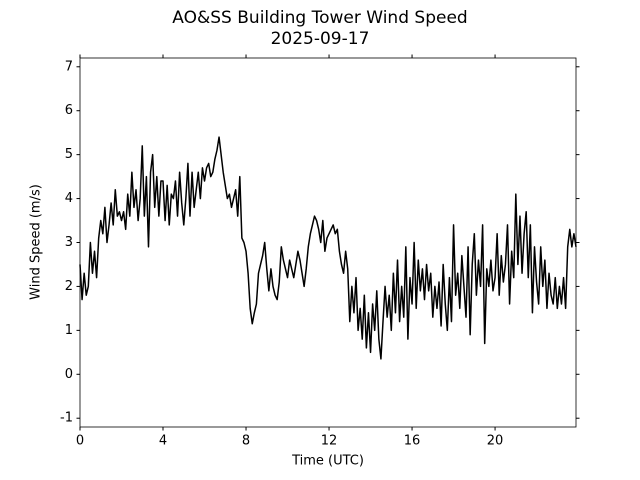  What do you see at coordinates (80, 441) in the screenshot?
I see `x-tick-label: 0` at bounding box center [80, 441].